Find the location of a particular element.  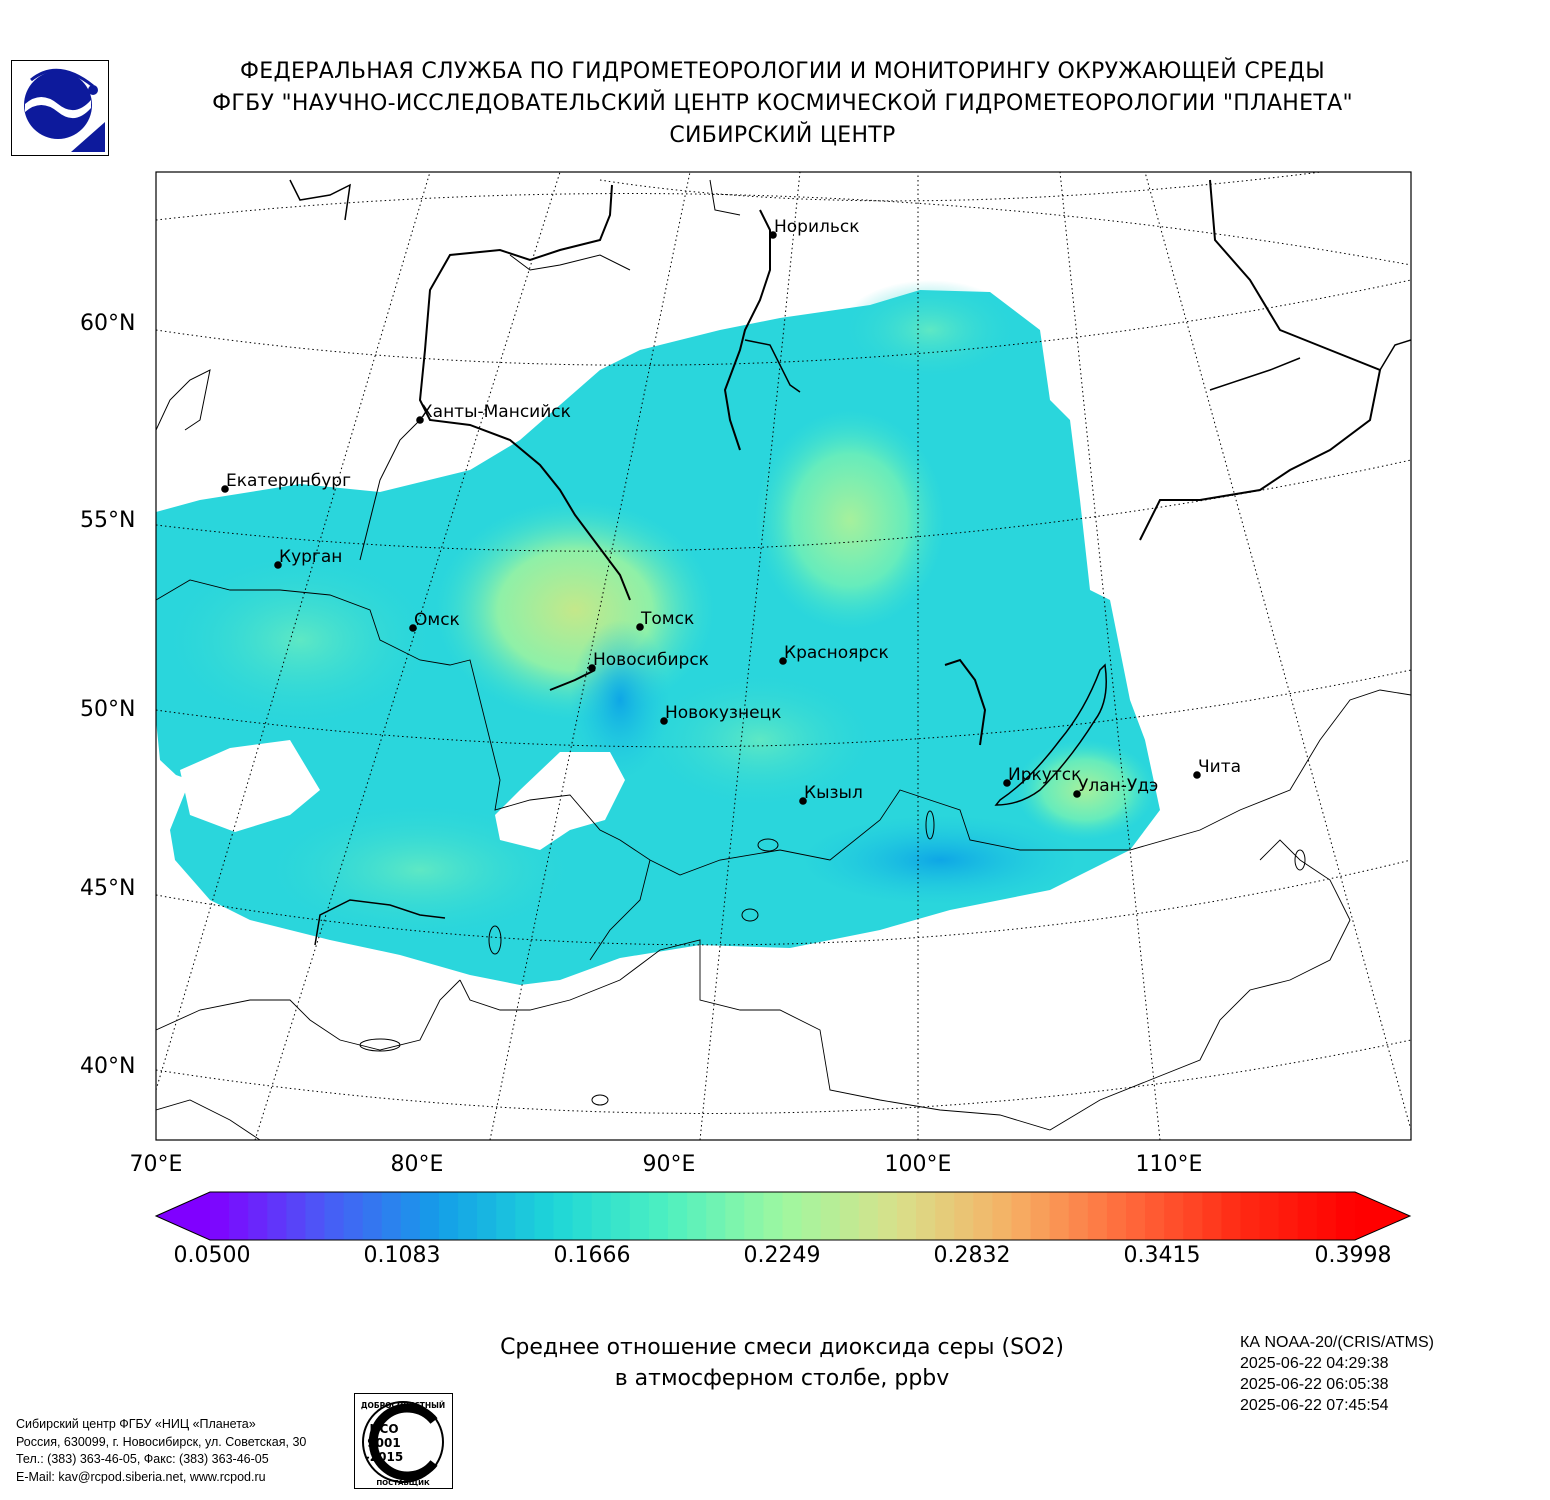

colorbar-tick-2: 0.1666 is located at coordinates (592, 1255).